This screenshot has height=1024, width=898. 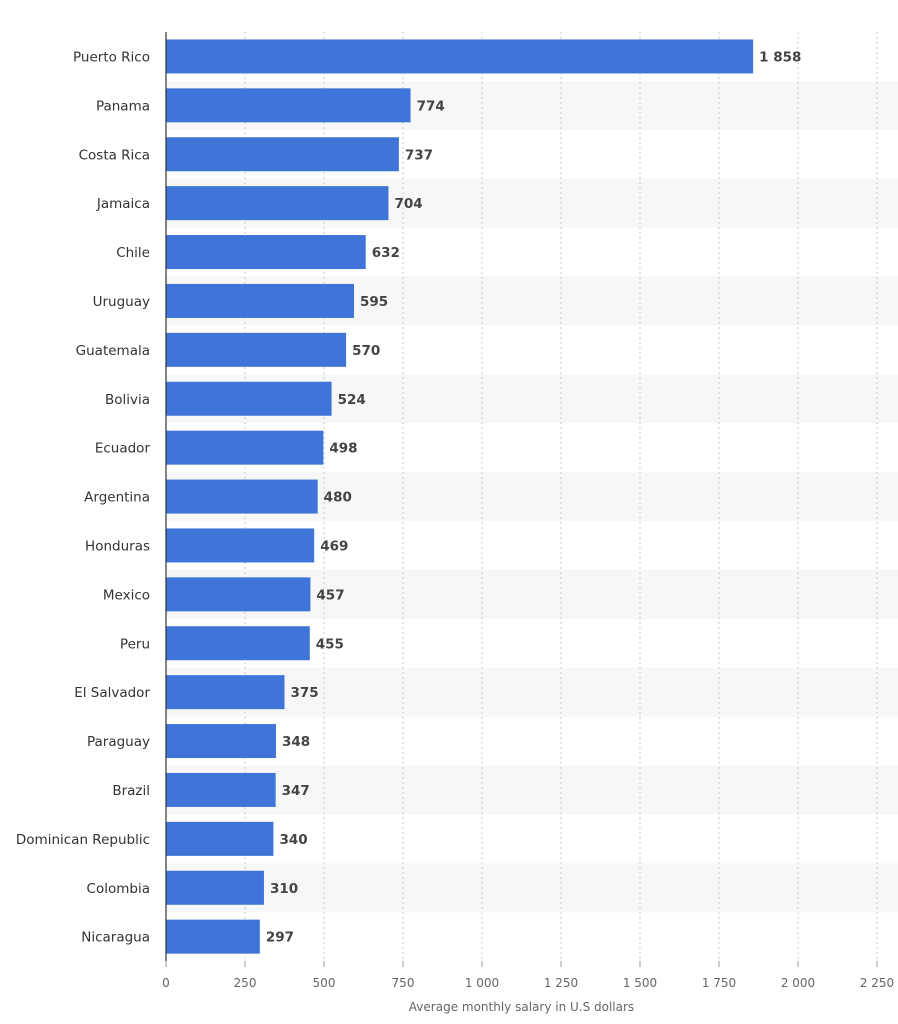 I want to click on category-label: Jamaica, so click(x=123, y=204).